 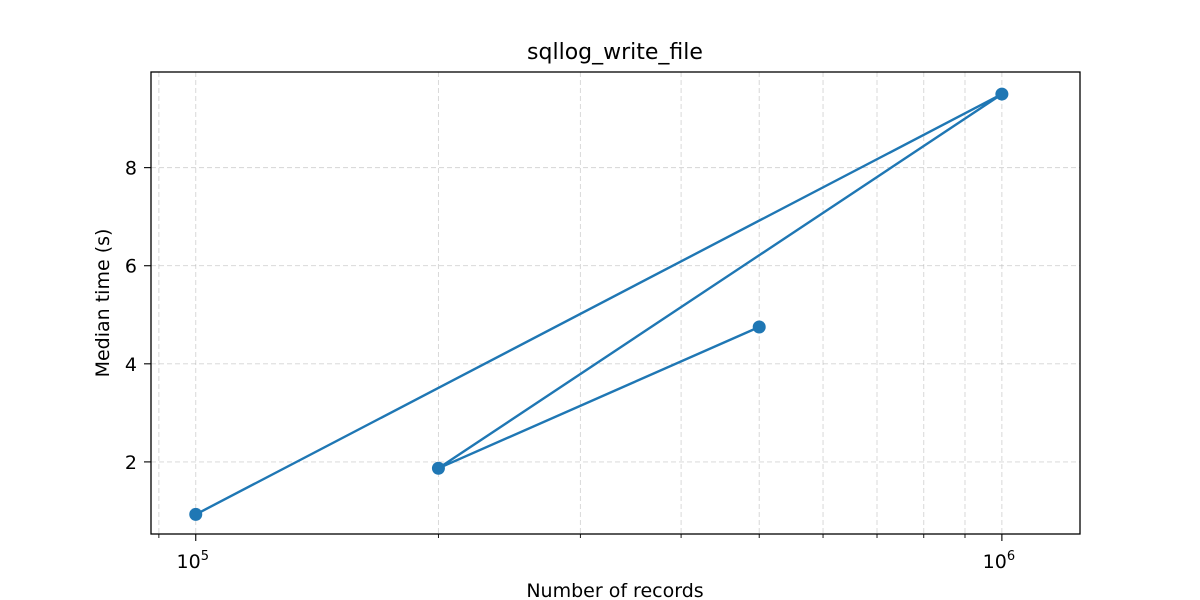 I want to click on chart-title: sqllog_write_file, so click(x=615, y=52).